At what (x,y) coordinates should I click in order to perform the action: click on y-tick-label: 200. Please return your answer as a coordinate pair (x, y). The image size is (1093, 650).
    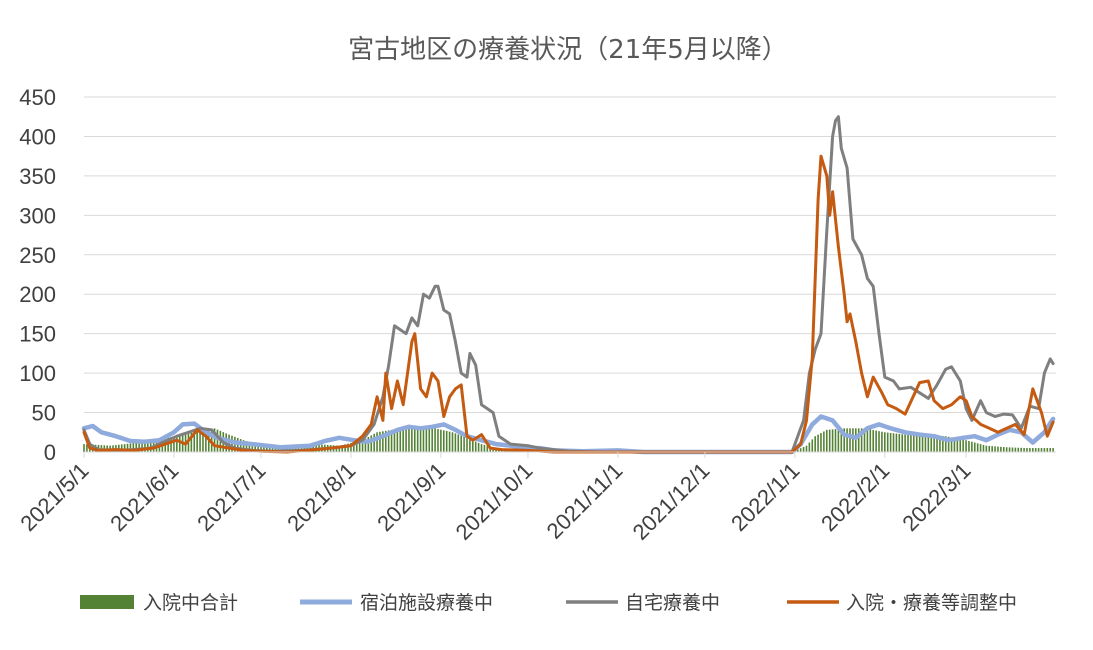
    Looking at the image, I should click on (37, 294).